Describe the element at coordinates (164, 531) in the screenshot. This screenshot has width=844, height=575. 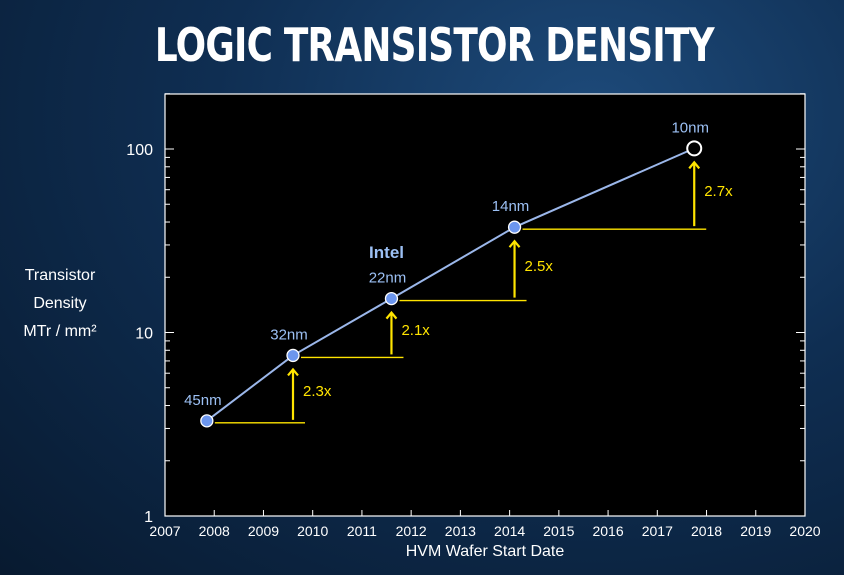
I see `x-tick-label: 2007` at that location.